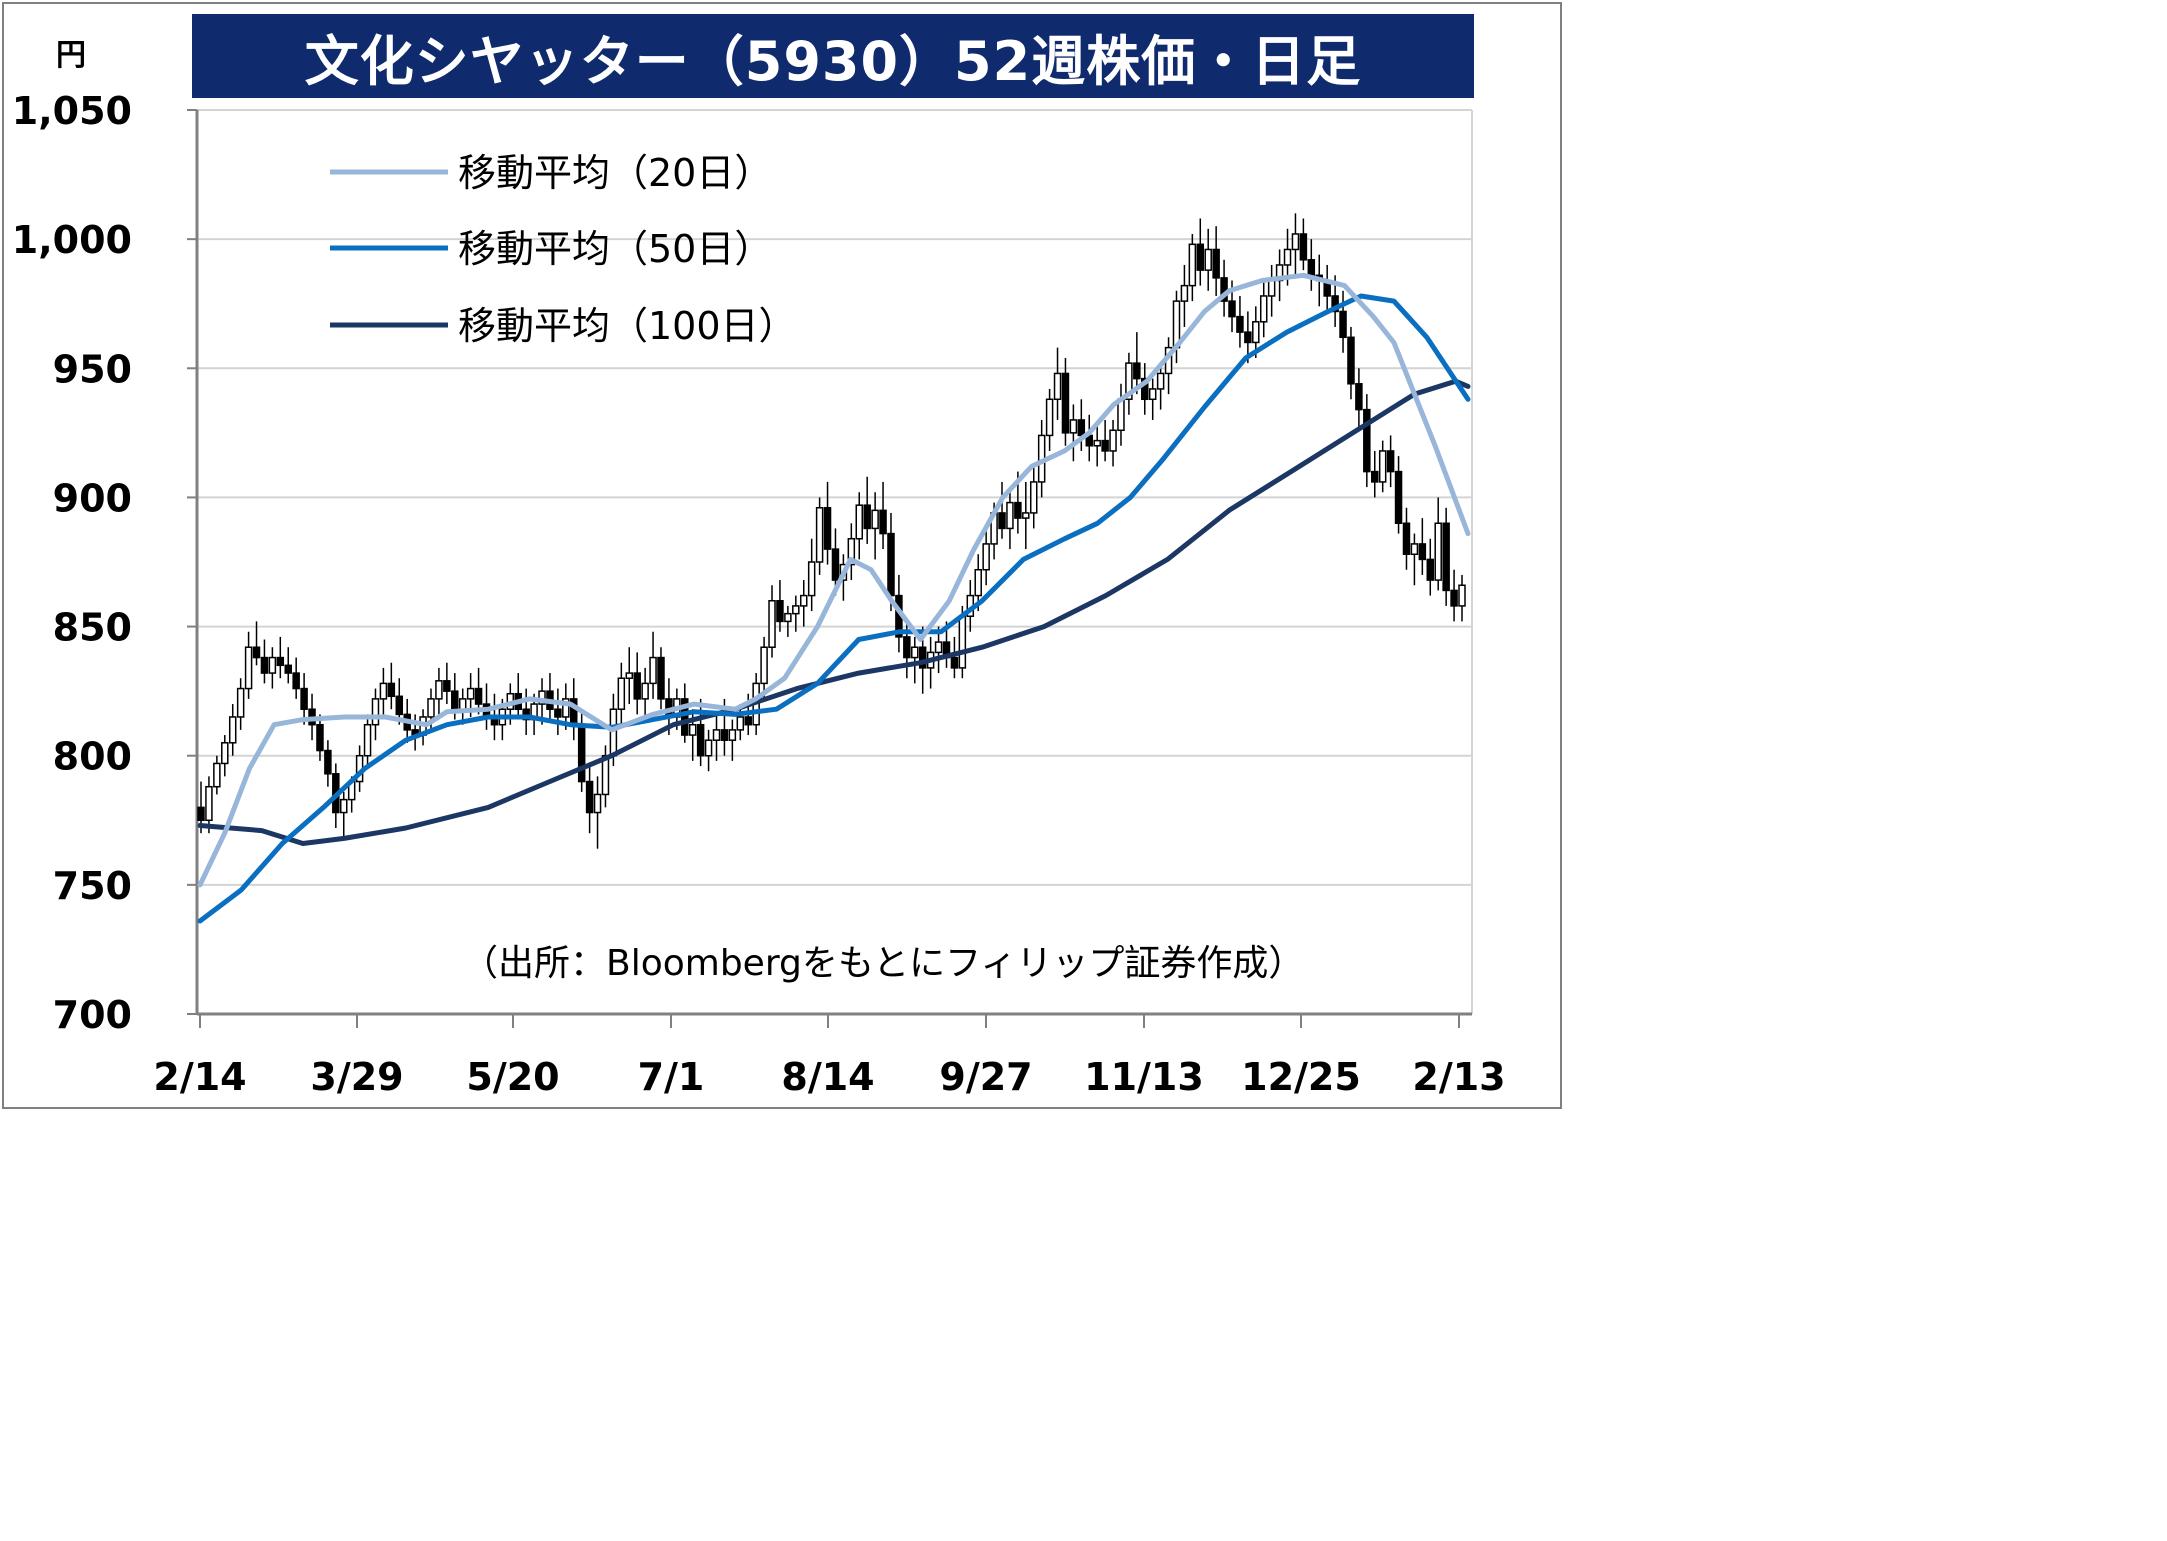 This screenshot has width=2167, height=1541. What do you see at coordinates (356, 1077) in the screenshot?
I see `x-tick-label: 3/29` at bounding box center [356, 1077].